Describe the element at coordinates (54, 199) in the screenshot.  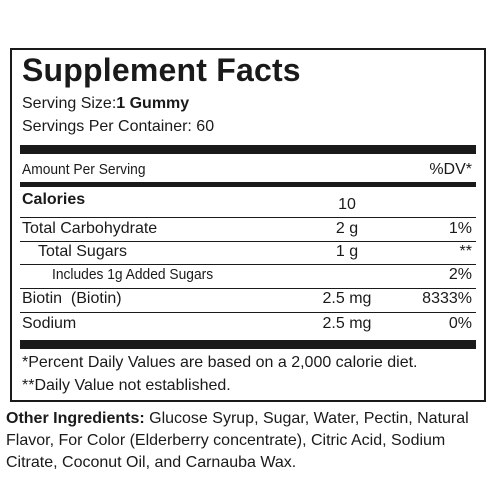
I see `row-calories-name: Calories` at that location.